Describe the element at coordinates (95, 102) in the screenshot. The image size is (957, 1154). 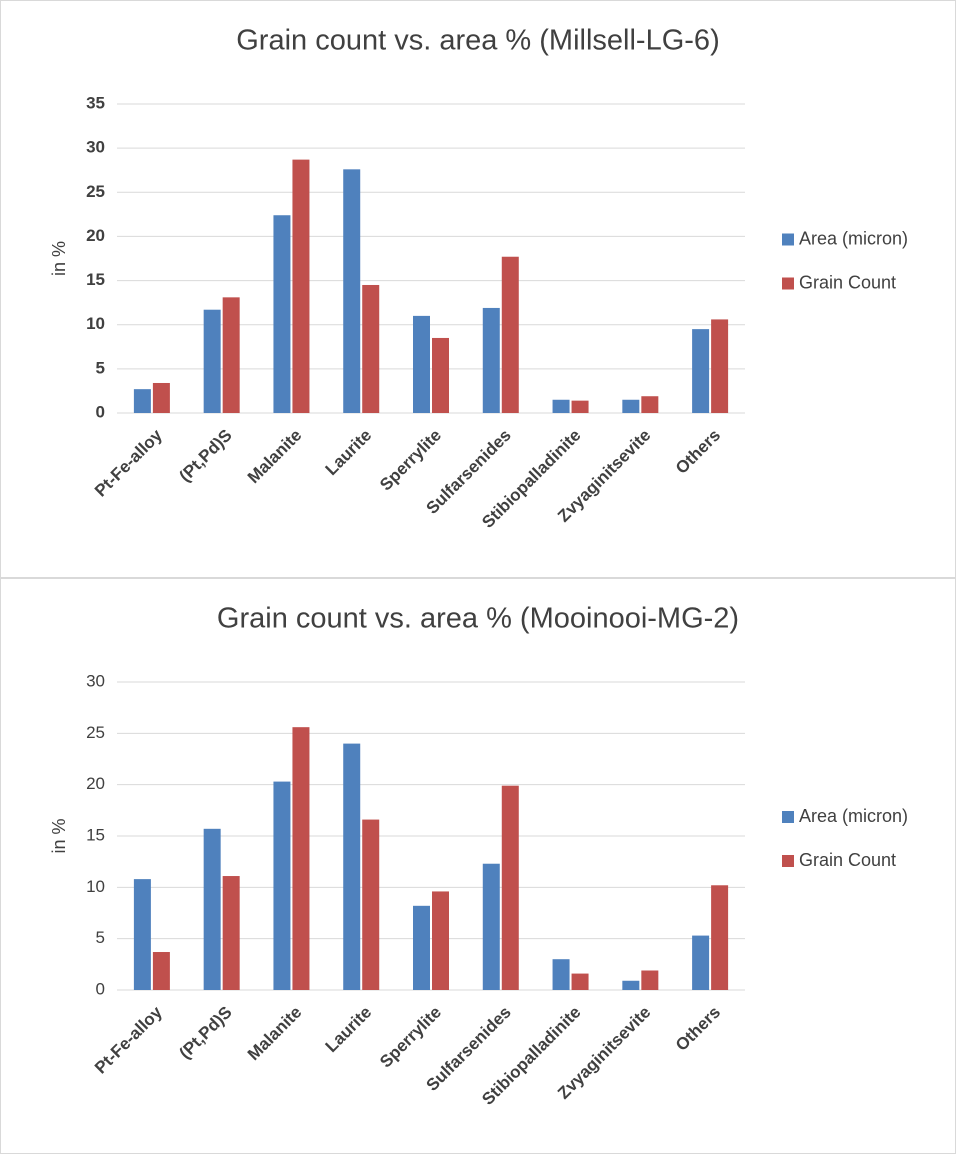
I see `y-tick-label: 35` at that location.